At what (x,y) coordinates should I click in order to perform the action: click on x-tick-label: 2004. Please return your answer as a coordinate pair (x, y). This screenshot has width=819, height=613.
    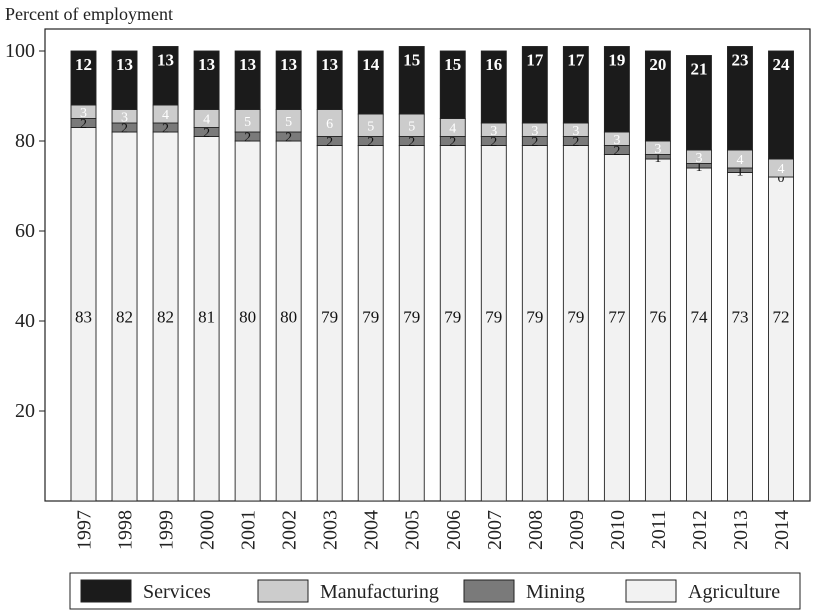
    Looking at the image, I should click on (372, 530).